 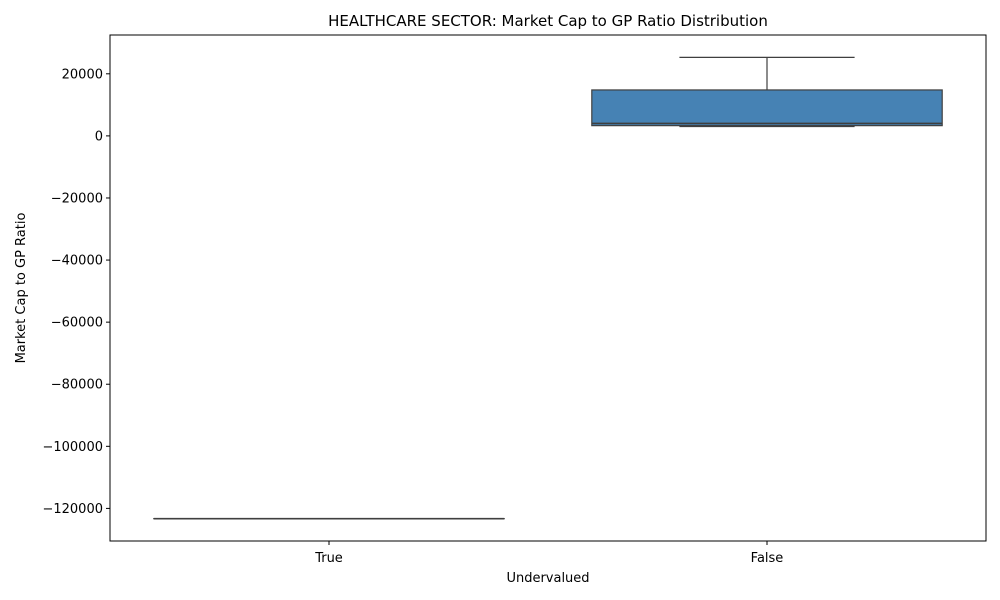 What do you see at coordinates (99, 136) in the screenshot?
I see `y-tick-label: 0` at bounding box center [99, 136].